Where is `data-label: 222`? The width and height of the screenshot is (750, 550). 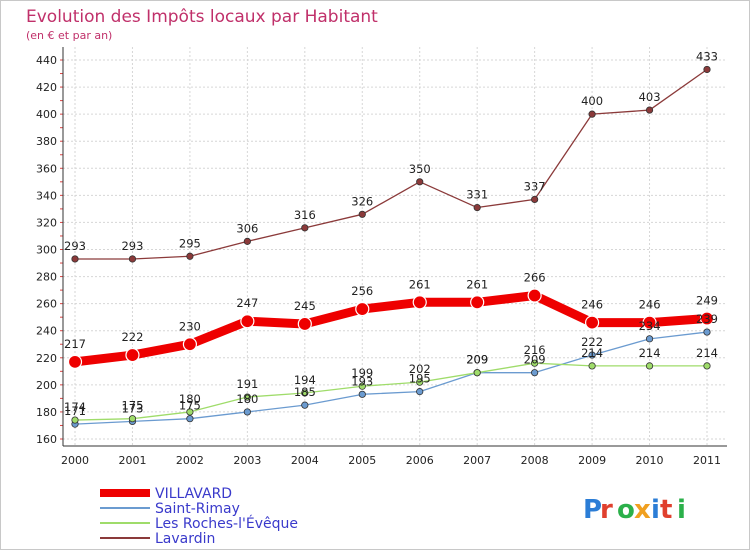
data-label: 222 is located at coordinates (132, 337).